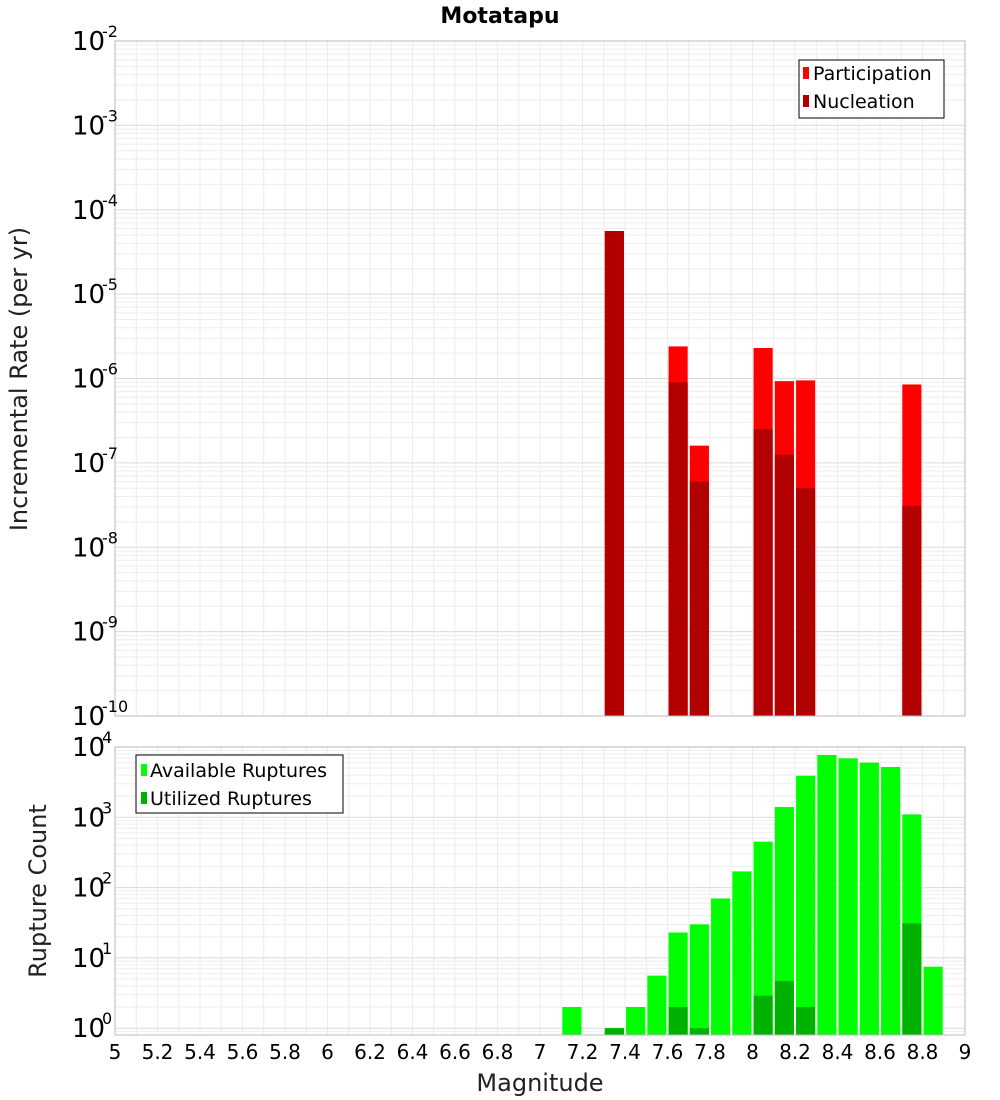 The width and height of the screenshot is (1000, 1100). Describe the element at coordinates (107, 1018) in the screenshot. I see `y-tick-exponent: 0` at that location.